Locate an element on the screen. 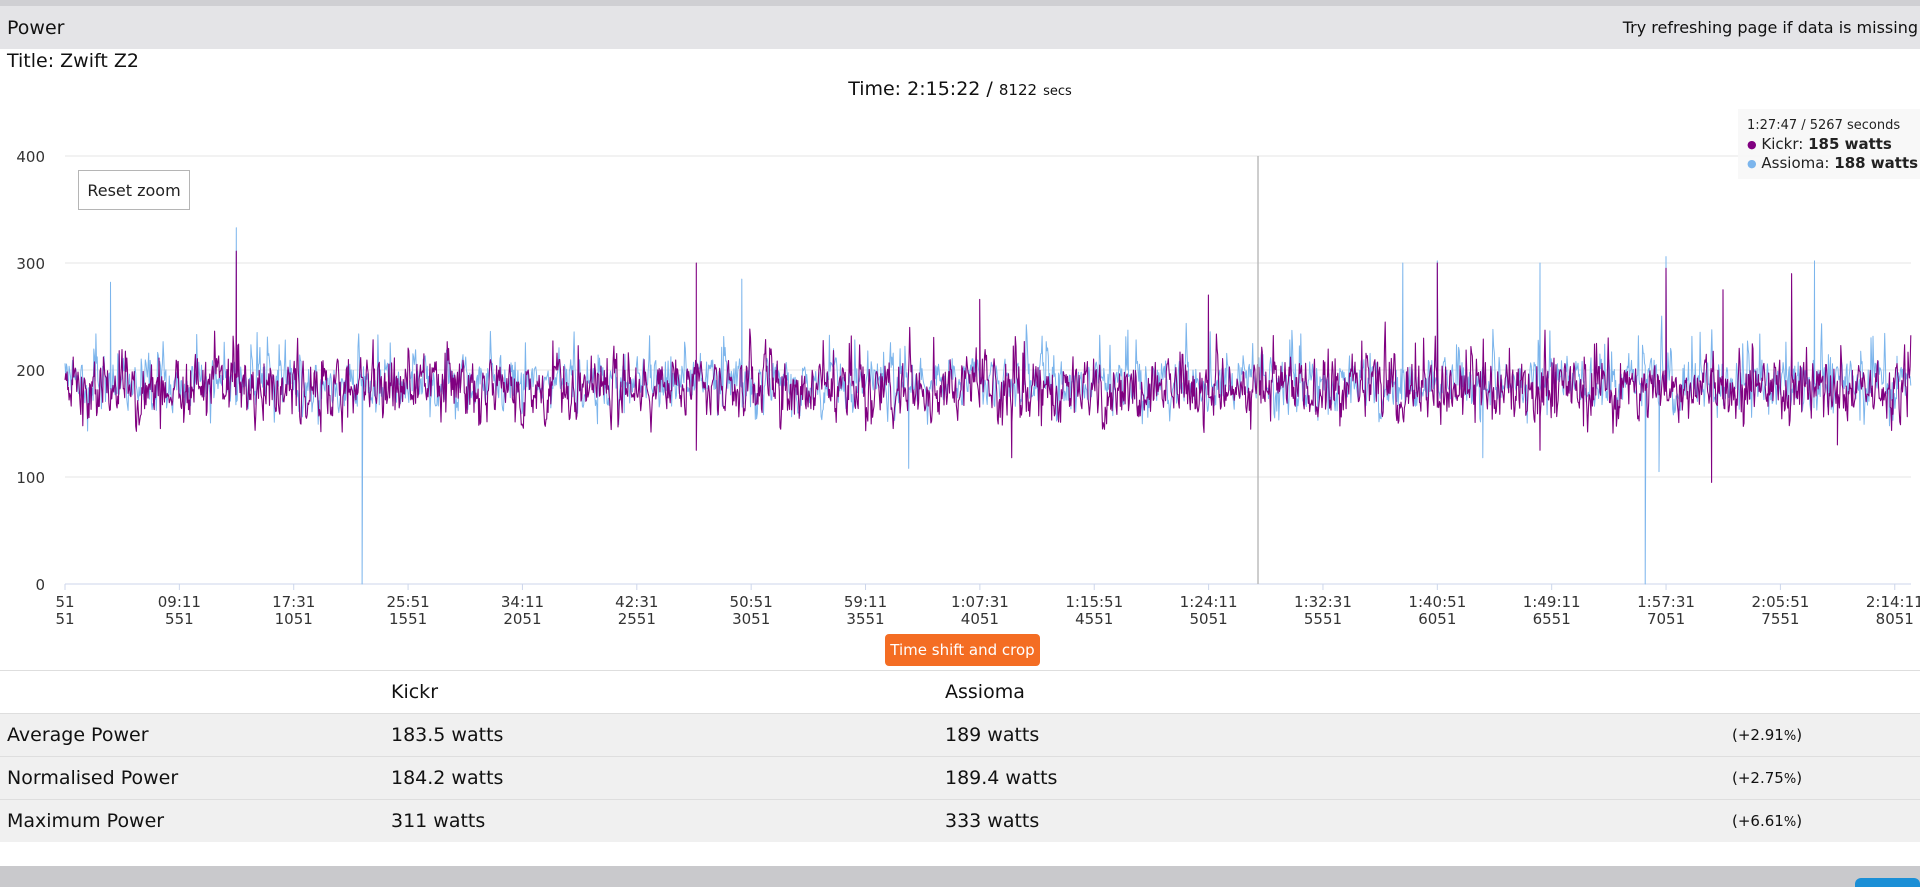  y-tick-label: 200 is located at coordinates (30, 371).